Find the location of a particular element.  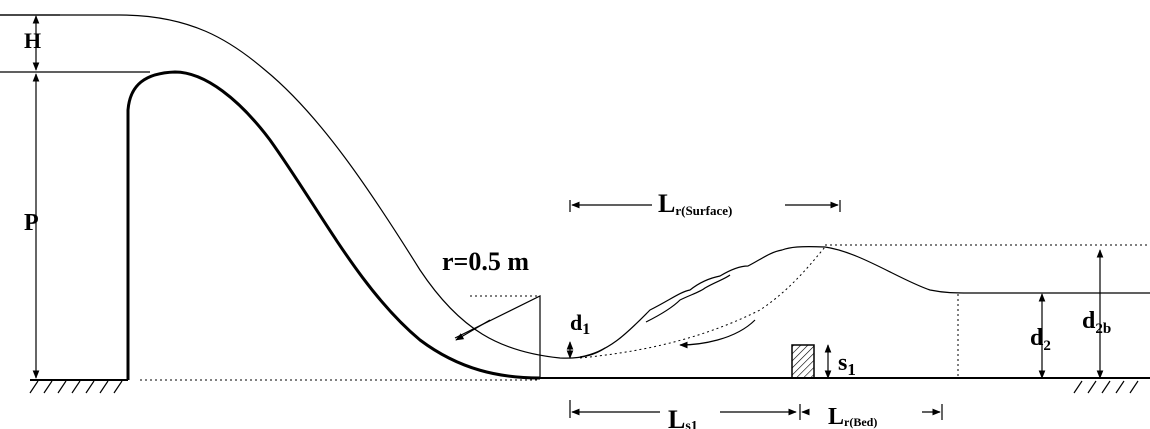

label-lr-bed: Lr(Bed) is located at coordinates (852, 416).